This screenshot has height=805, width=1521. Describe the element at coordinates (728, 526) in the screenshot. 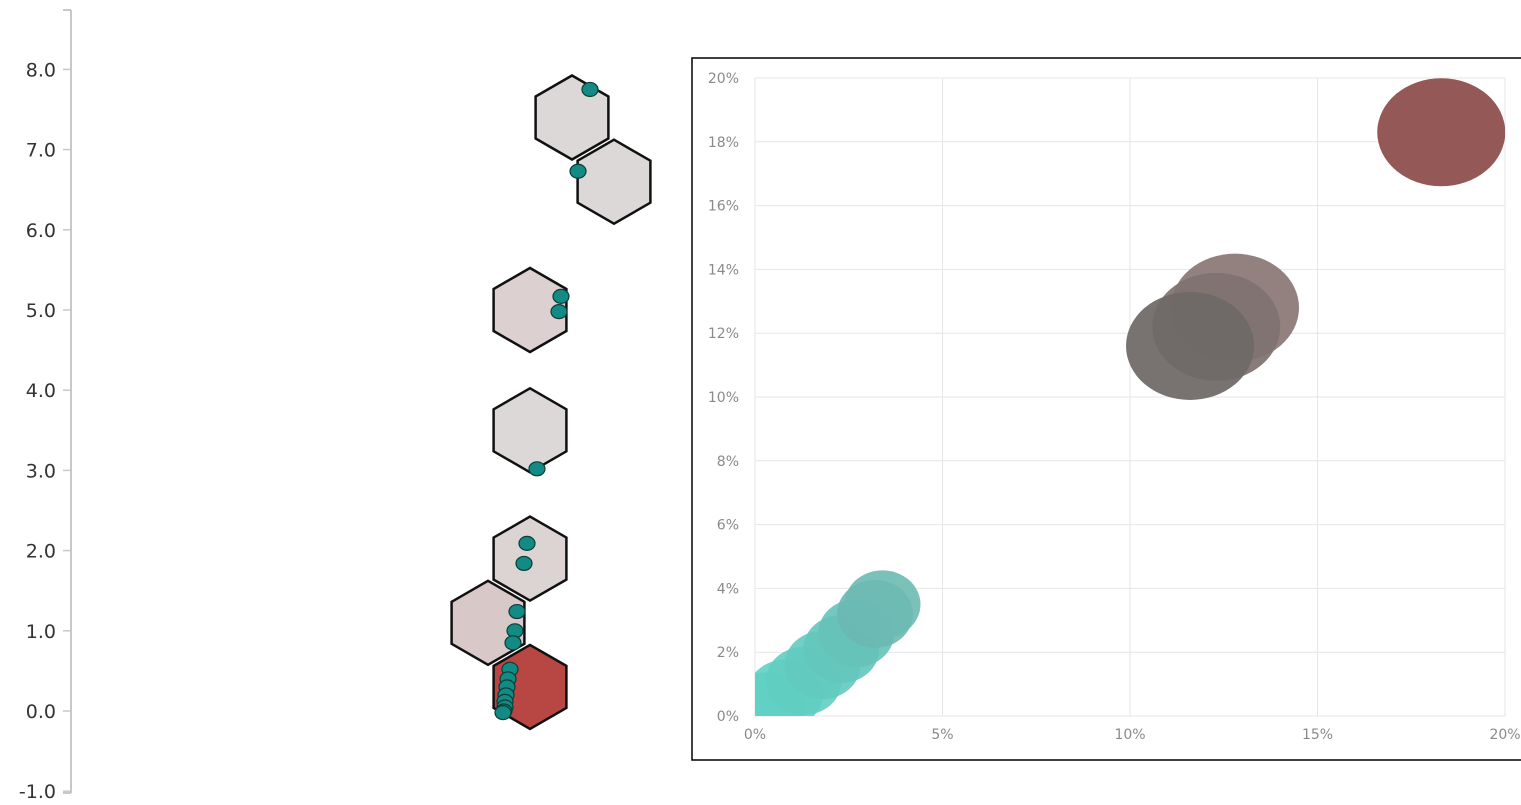

I see `y-tick-label: 6%` at that location.